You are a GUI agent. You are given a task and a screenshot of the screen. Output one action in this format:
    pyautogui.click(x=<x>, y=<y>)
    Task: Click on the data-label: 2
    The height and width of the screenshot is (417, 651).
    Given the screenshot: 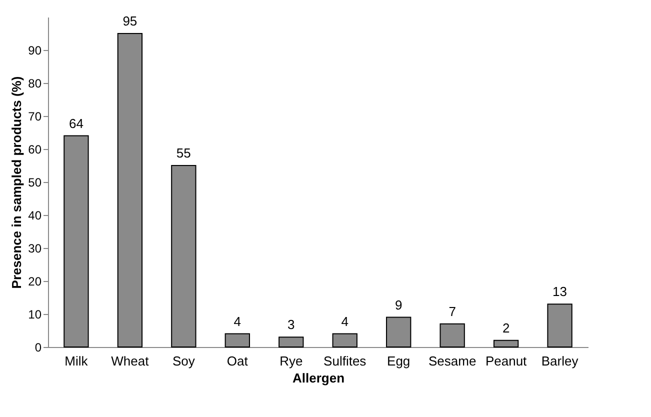 What is the action you would take?
    pyautogui.click(x=506, y=328)
    